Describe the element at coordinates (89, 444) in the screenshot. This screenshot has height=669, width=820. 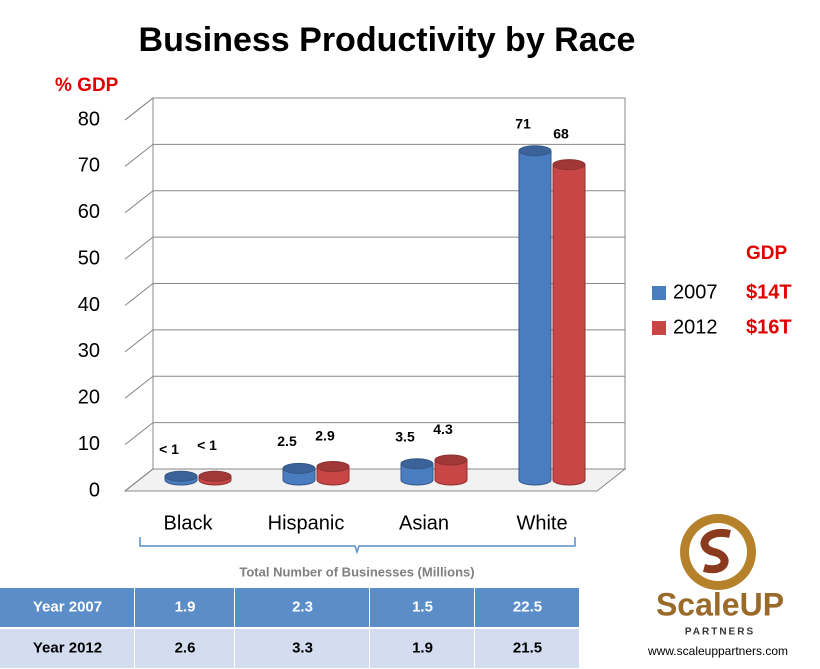
I see `y-tick-label: 10` at that location.